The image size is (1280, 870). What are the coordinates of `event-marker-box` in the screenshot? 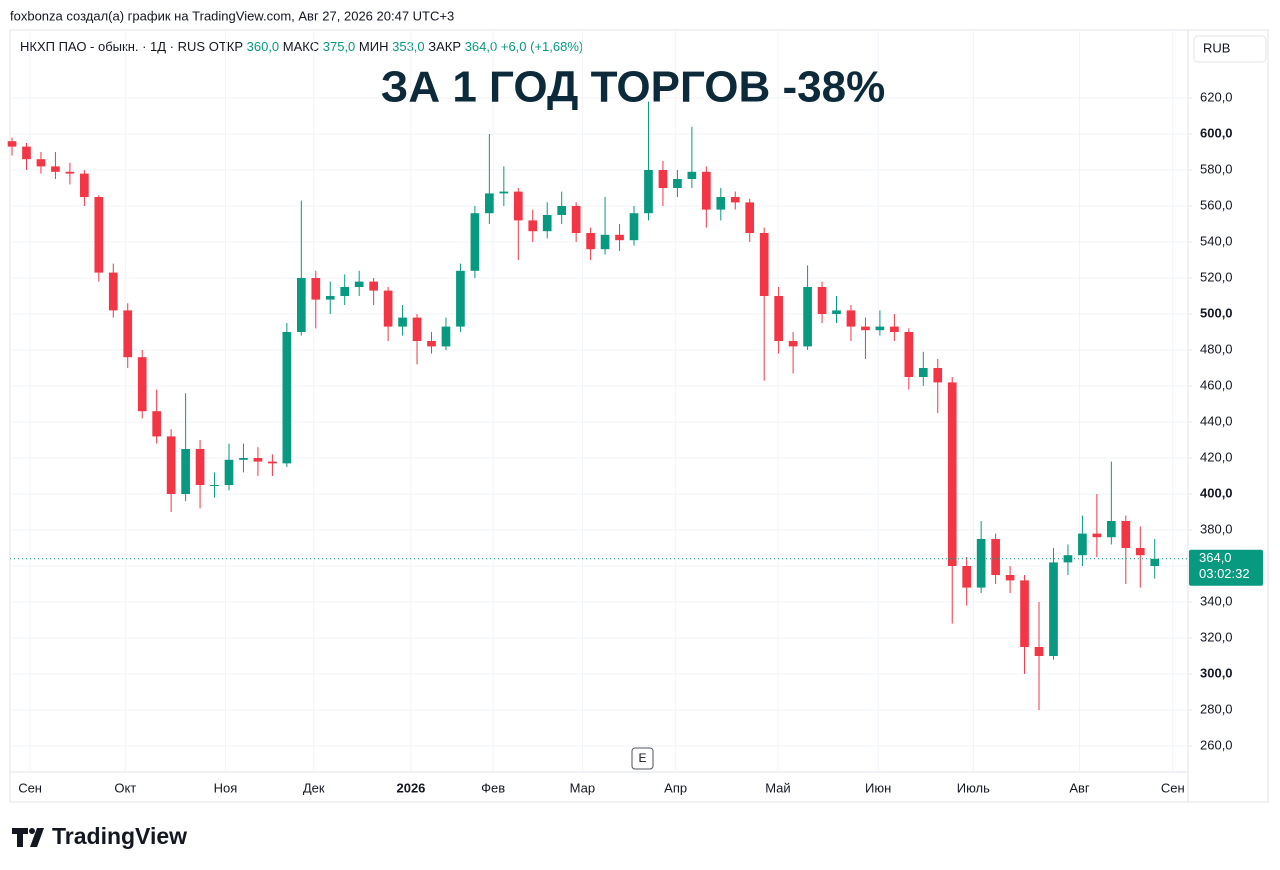 It's located at (642, 758).